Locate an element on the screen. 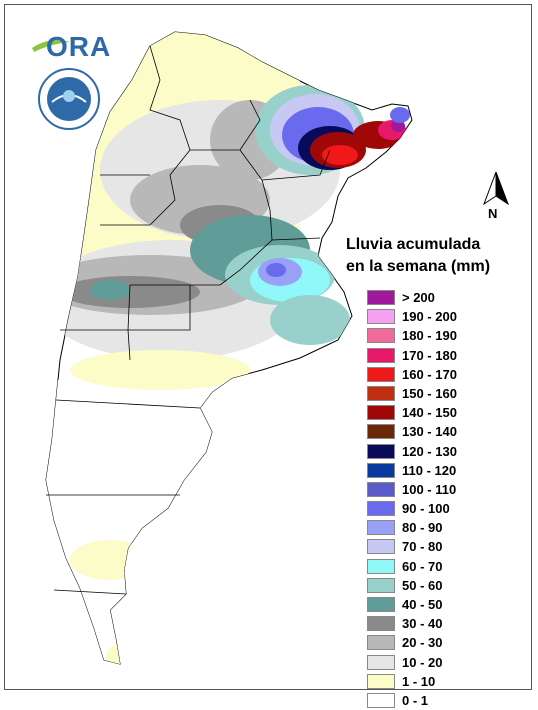  legend-item: 1 - 10 is located at coordinates (437, 681).